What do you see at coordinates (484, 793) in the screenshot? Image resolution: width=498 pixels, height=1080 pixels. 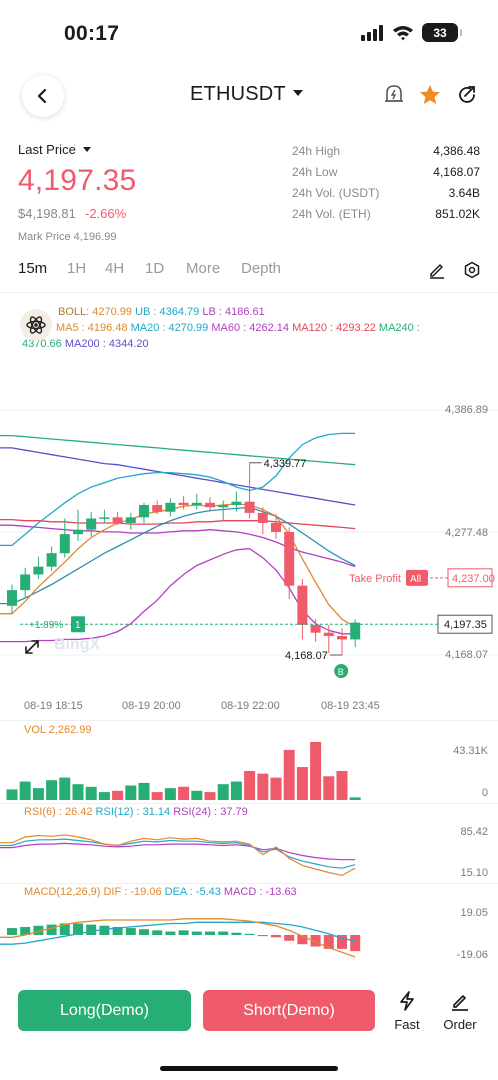 I see `vol-y-tick: 0` at bounding box center [484, 793].